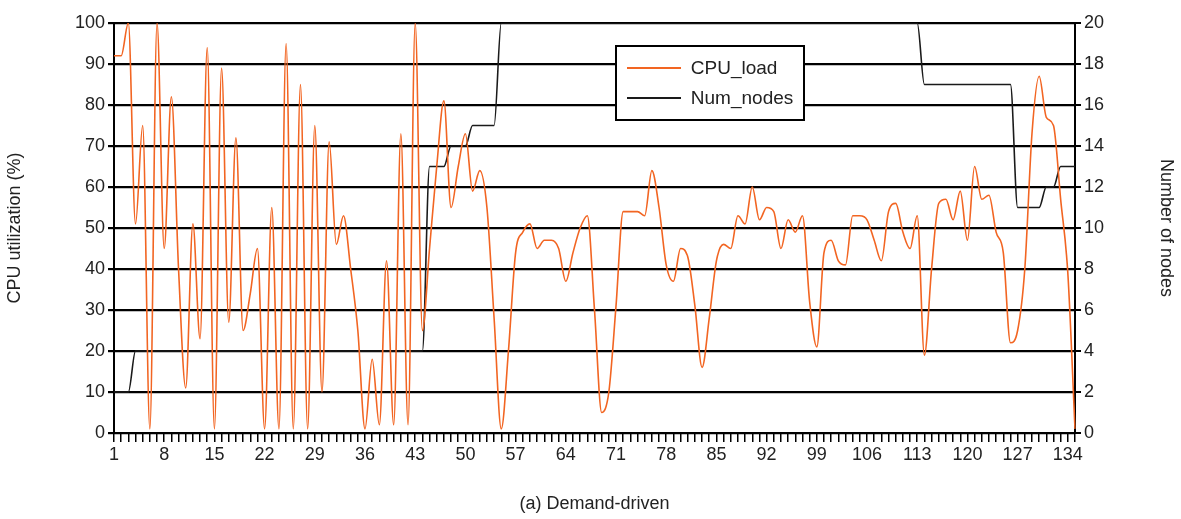 The width and height of the screenshot is (1181, 519). Describe the element at coordinates (1167, 228) in the screenshot. I see `y2-axis-title: Number of nodes` at that location.